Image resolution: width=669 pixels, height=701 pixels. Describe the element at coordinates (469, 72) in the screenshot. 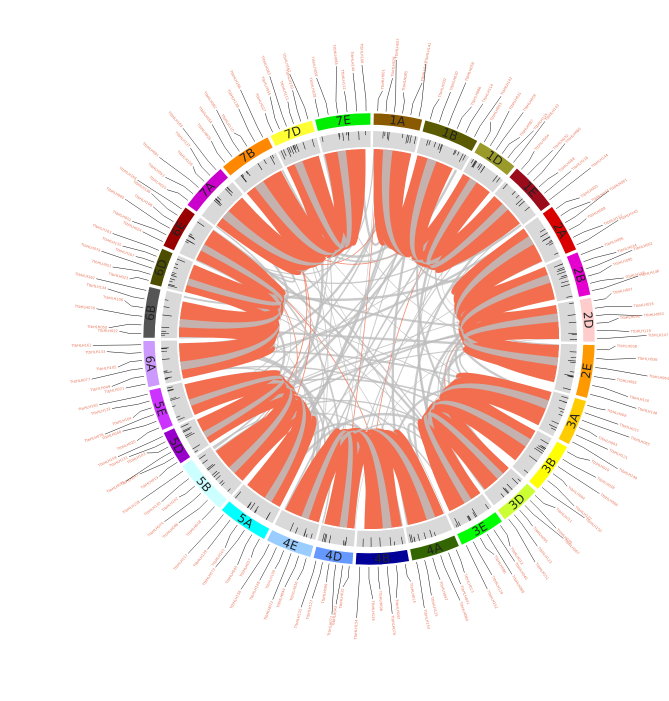

I see `gene-label: TtbHLH058` at that location.